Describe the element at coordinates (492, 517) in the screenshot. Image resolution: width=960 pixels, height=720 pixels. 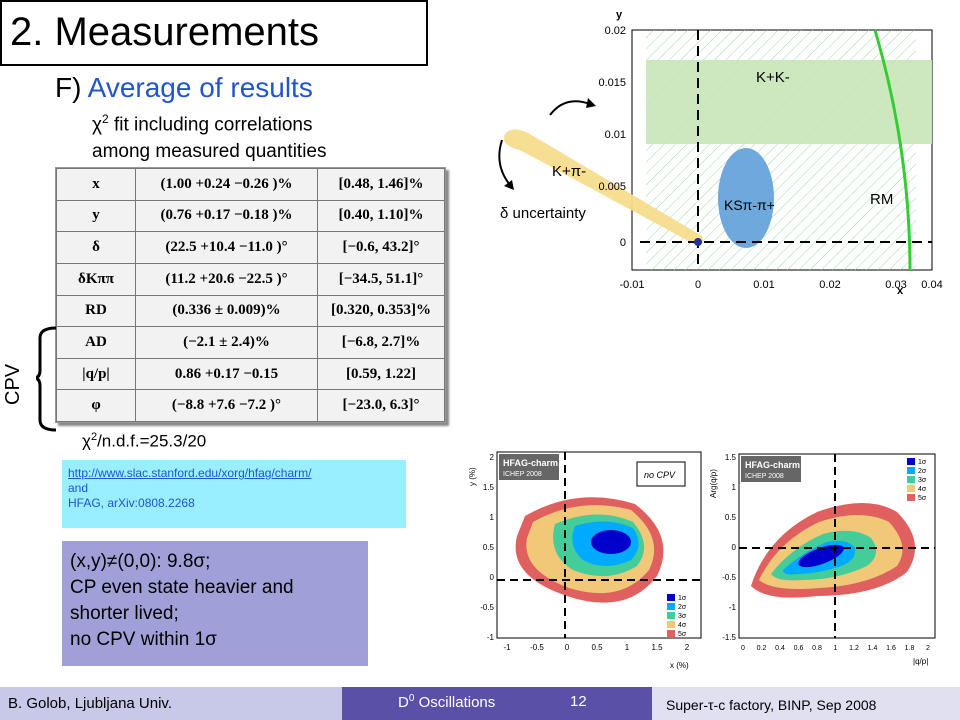
I see `bl-y-tick-label: 1` at that location.